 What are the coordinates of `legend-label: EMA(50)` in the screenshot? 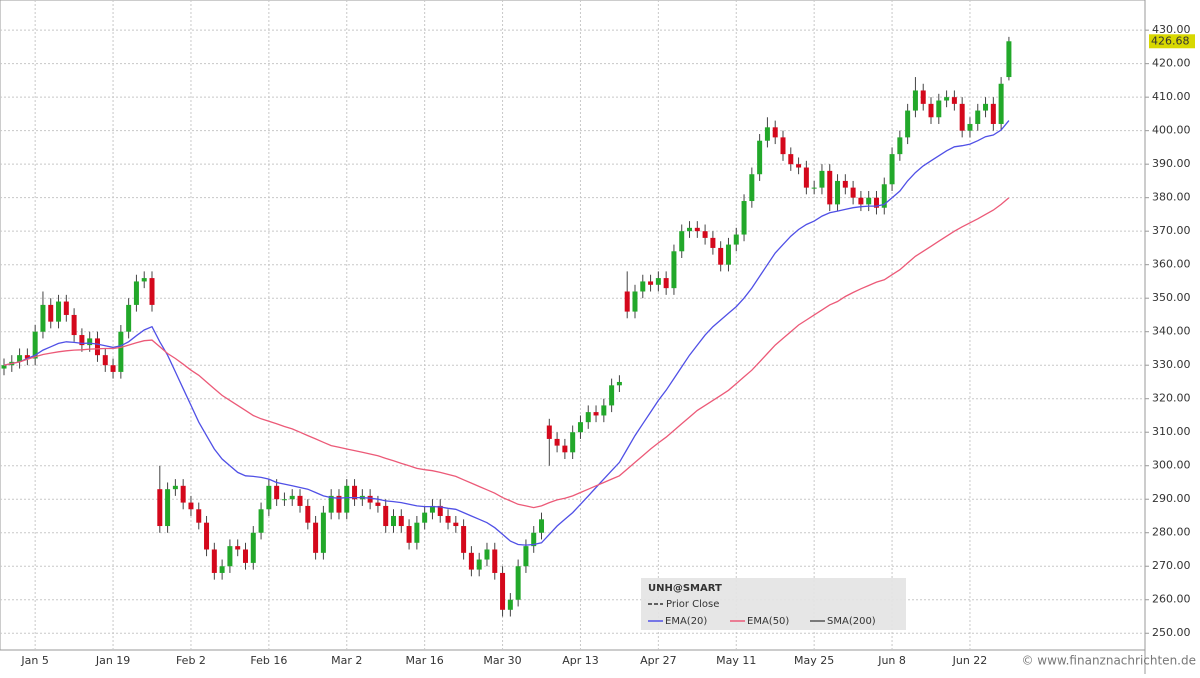 It's located at (768, 621).